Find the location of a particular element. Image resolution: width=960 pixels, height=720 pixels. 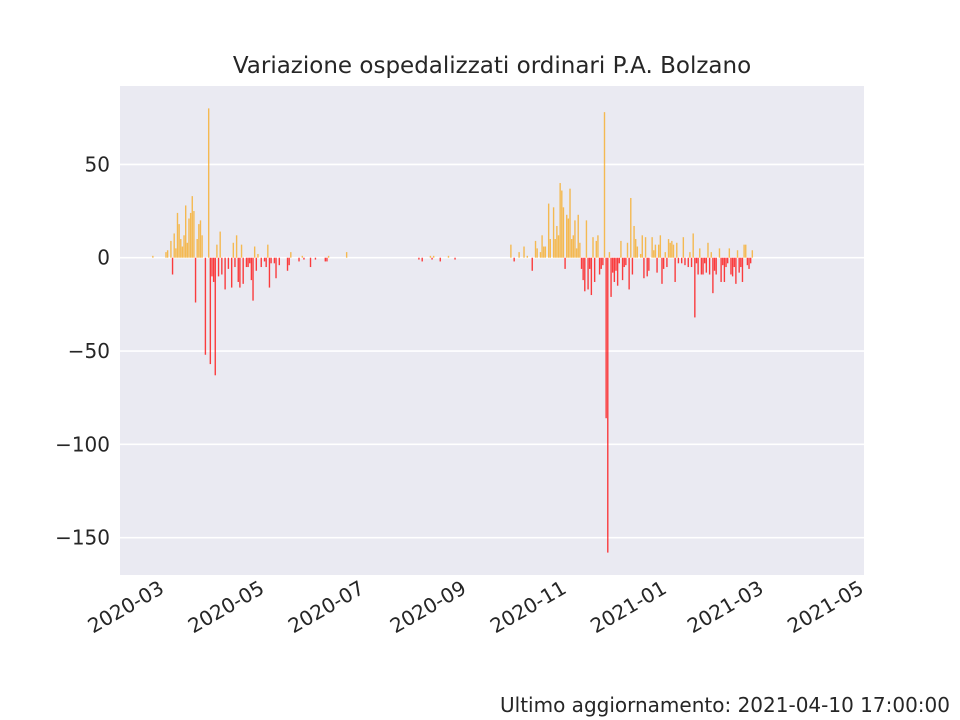

y-tick-label: −150 is located at coordinates (82, 538).